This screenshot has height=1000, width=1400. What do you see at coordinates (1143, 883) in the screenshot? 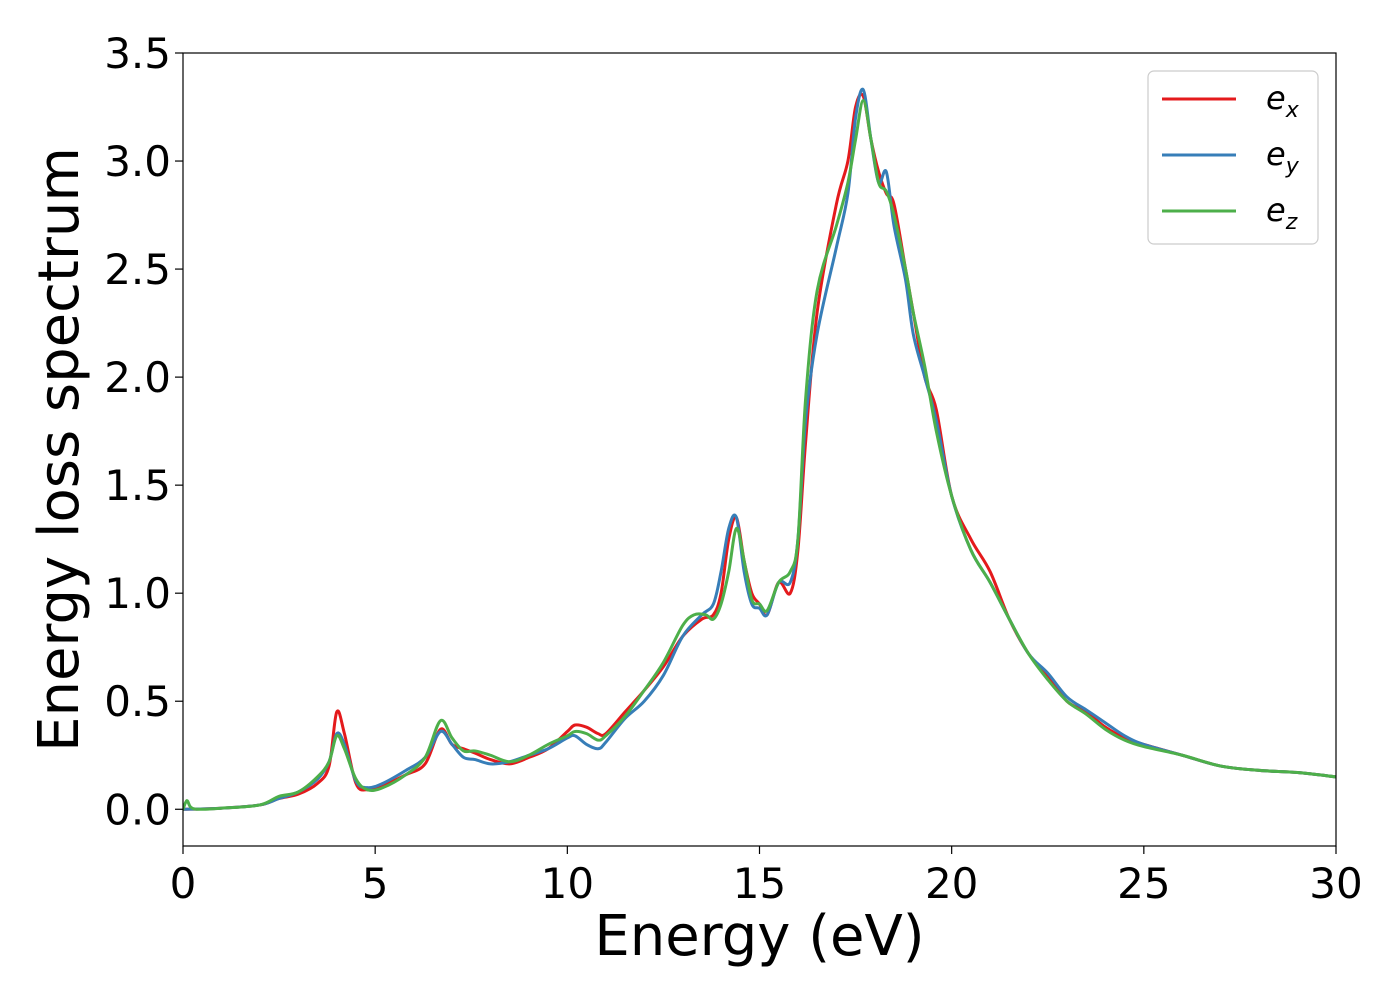
I see `x-tick-label: 25` at bounding box center [1143, 883].